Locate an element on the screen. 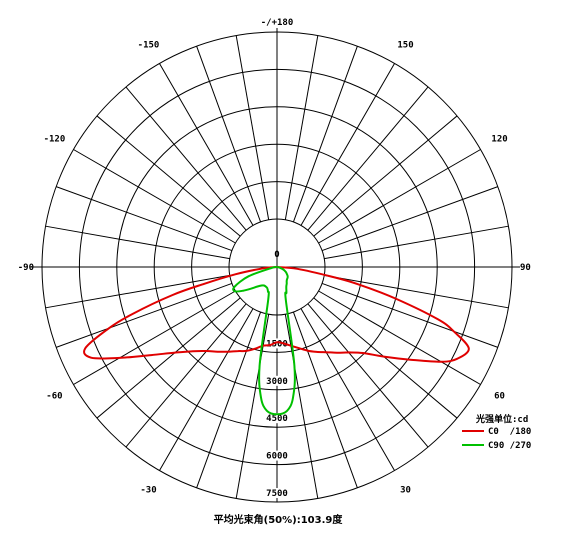 Image resolution: width=561 pixels, height=533 pixels. angle-label: 60 is located at coordinates (499, 397).